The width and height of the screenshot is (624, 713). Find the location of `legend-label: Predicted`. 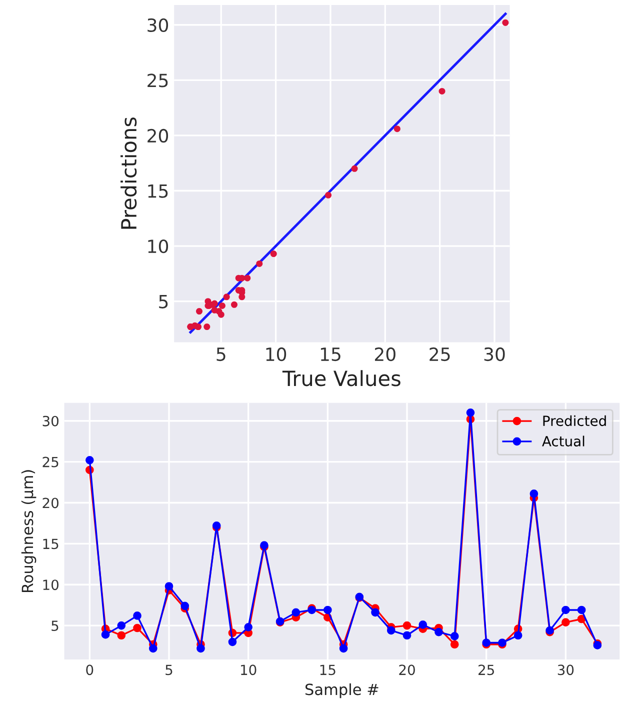

legend-label: Predicted is located at coordinates (574, 420).